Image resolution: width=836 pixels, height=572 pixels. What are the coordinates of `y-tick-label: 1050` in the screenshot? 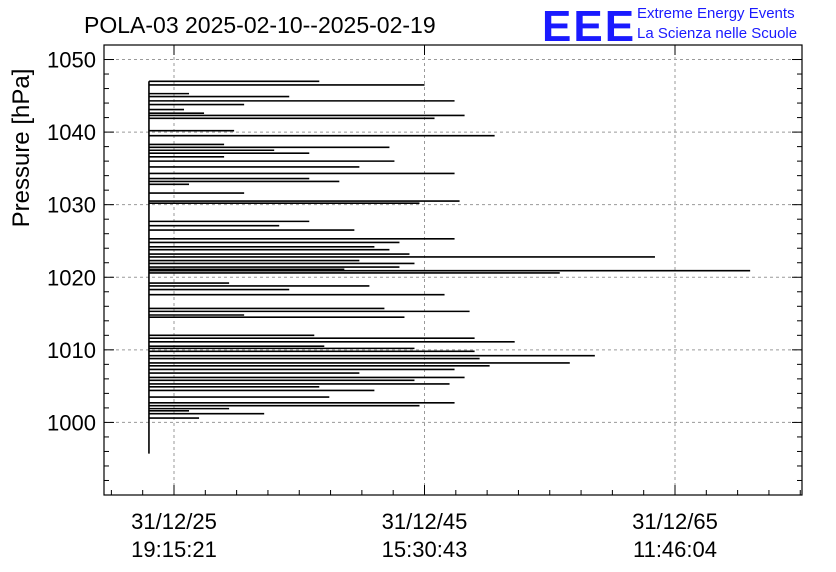 It's located at (71, 60).